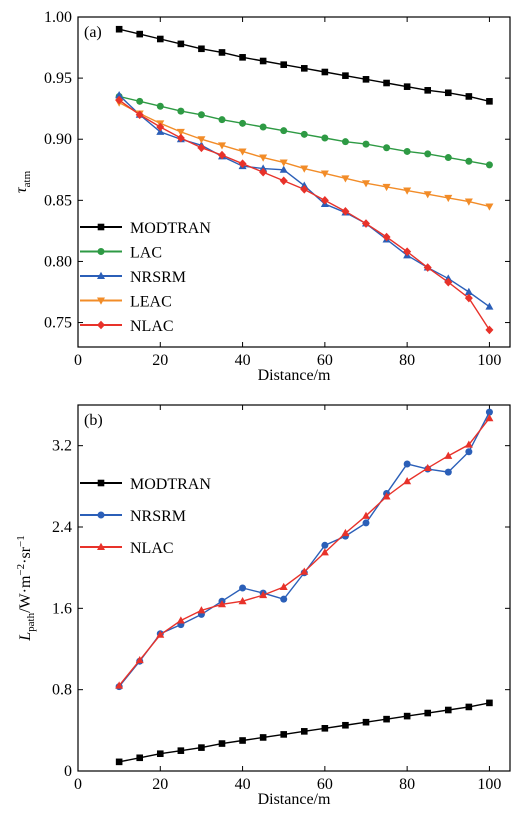  Describe the element at coordinates (62, 608) in the screenshot. I see `y-tick-label: 1.6` at that location.